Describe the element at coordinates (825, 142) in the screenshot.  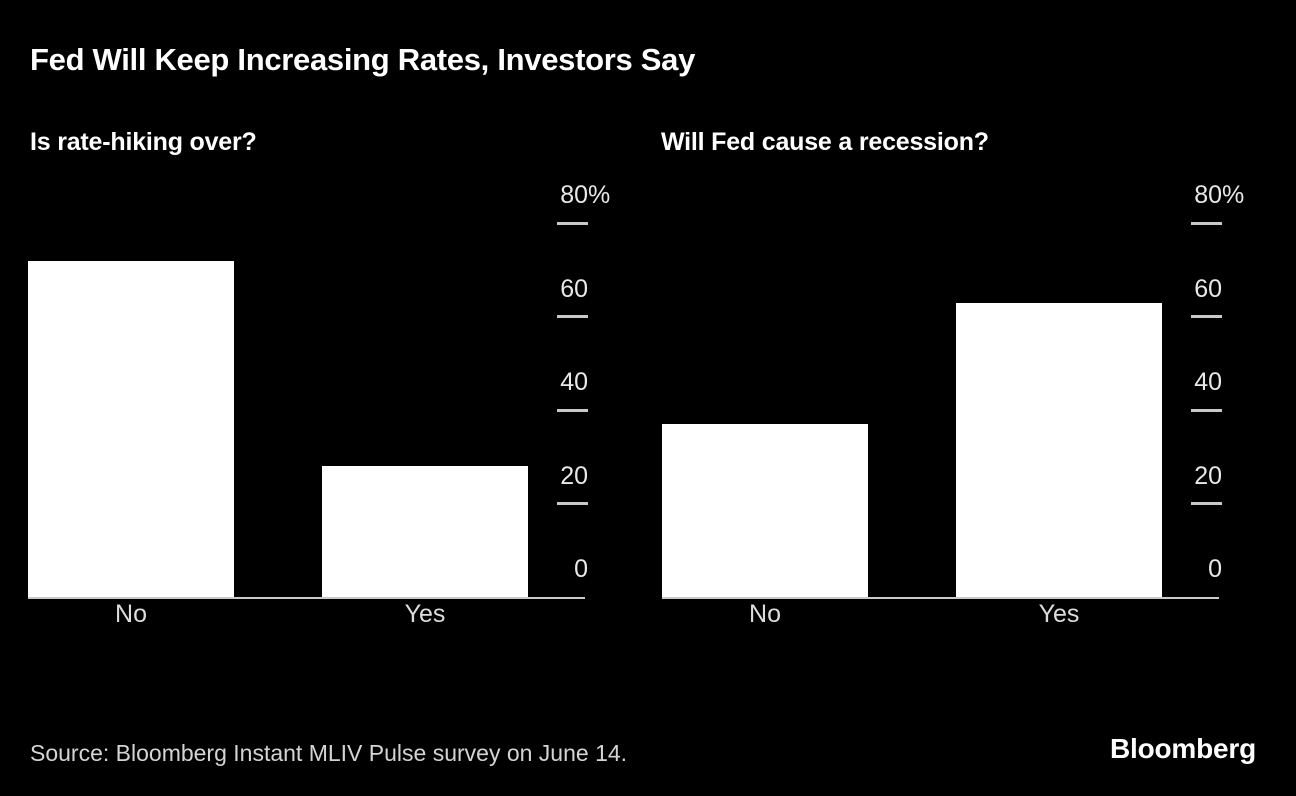
I see `chart-title-recession: Will Fed cause a recession?` at that location.